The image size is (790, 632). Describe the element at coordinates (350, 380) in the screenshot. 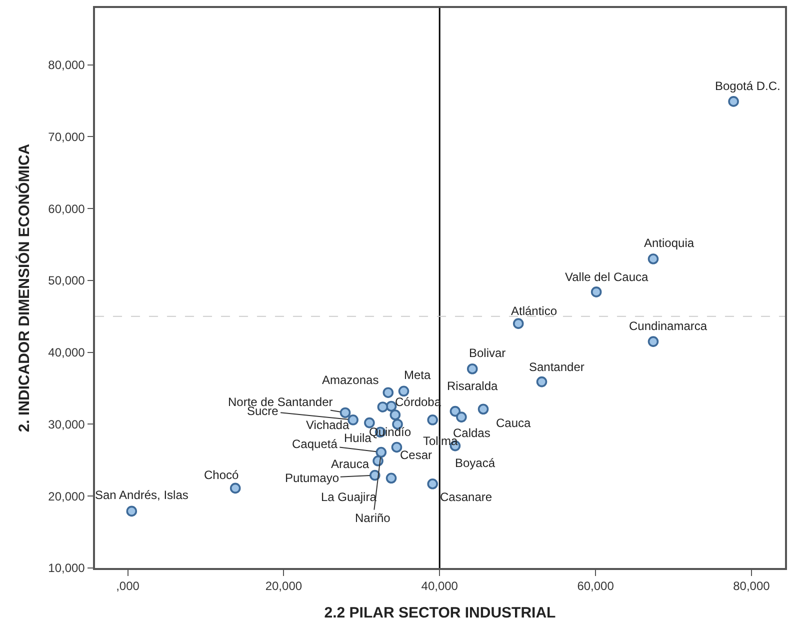

I see `annotation: Amazonas` at that location.